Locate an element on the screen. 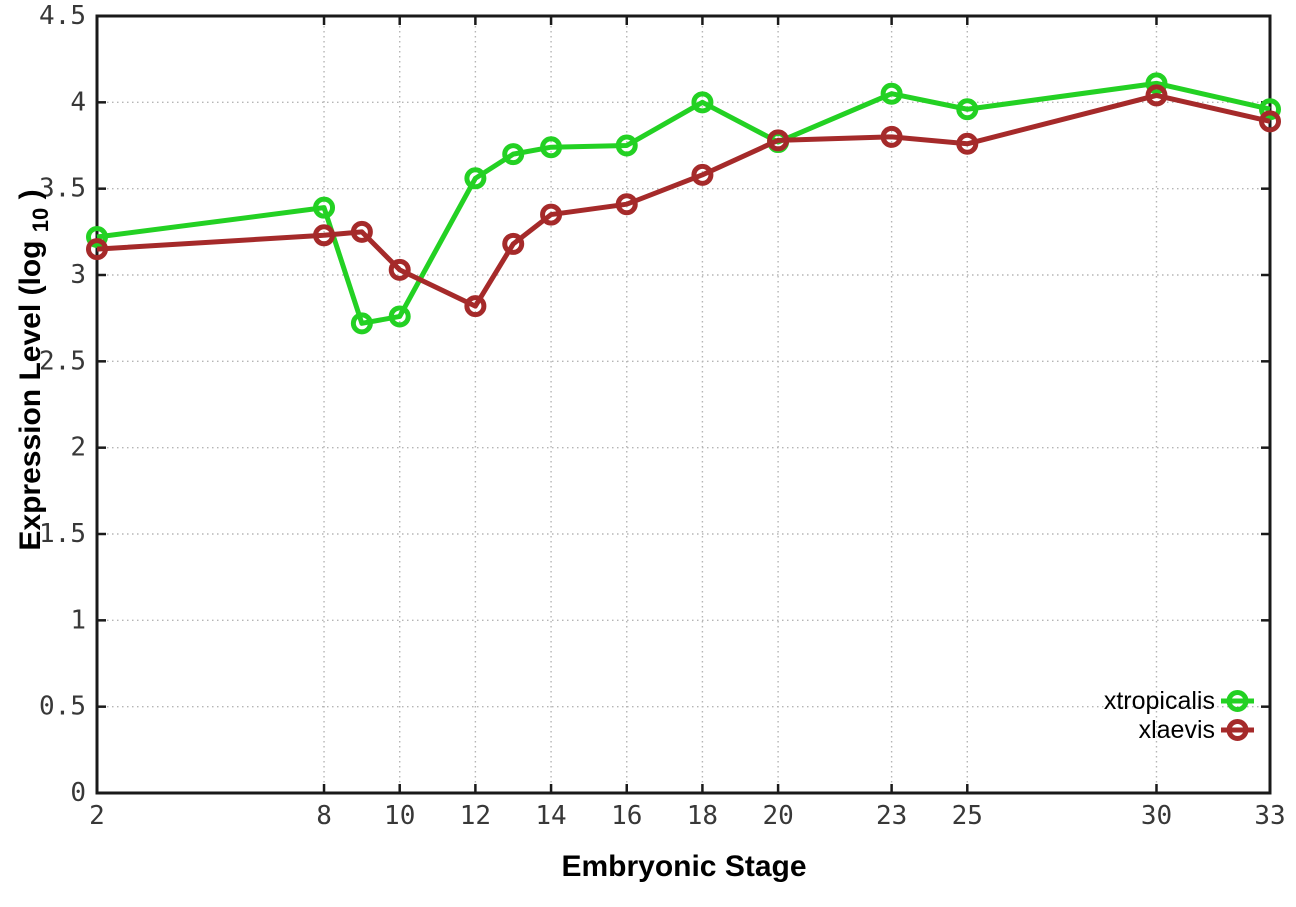 The width and height of the screenshot is (1296, 907). y-axis-title: Expression Level (log 10 ) is located at coordinates (34, 369).